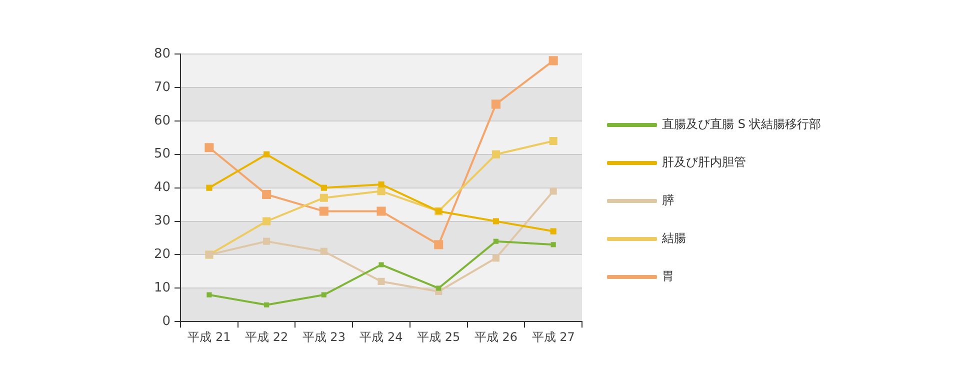 This screenshot has height=384, width=962. What do you see at coordinates (704, 162) in the screenshot?
I see `legend-label: 肝及び肝内胆管` at bounding box center [704, 162].